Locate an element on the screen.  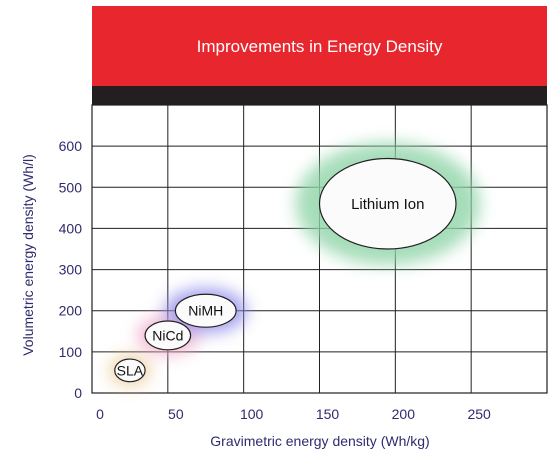
y-tick-label: 400 is located at coordinates (71, 228).